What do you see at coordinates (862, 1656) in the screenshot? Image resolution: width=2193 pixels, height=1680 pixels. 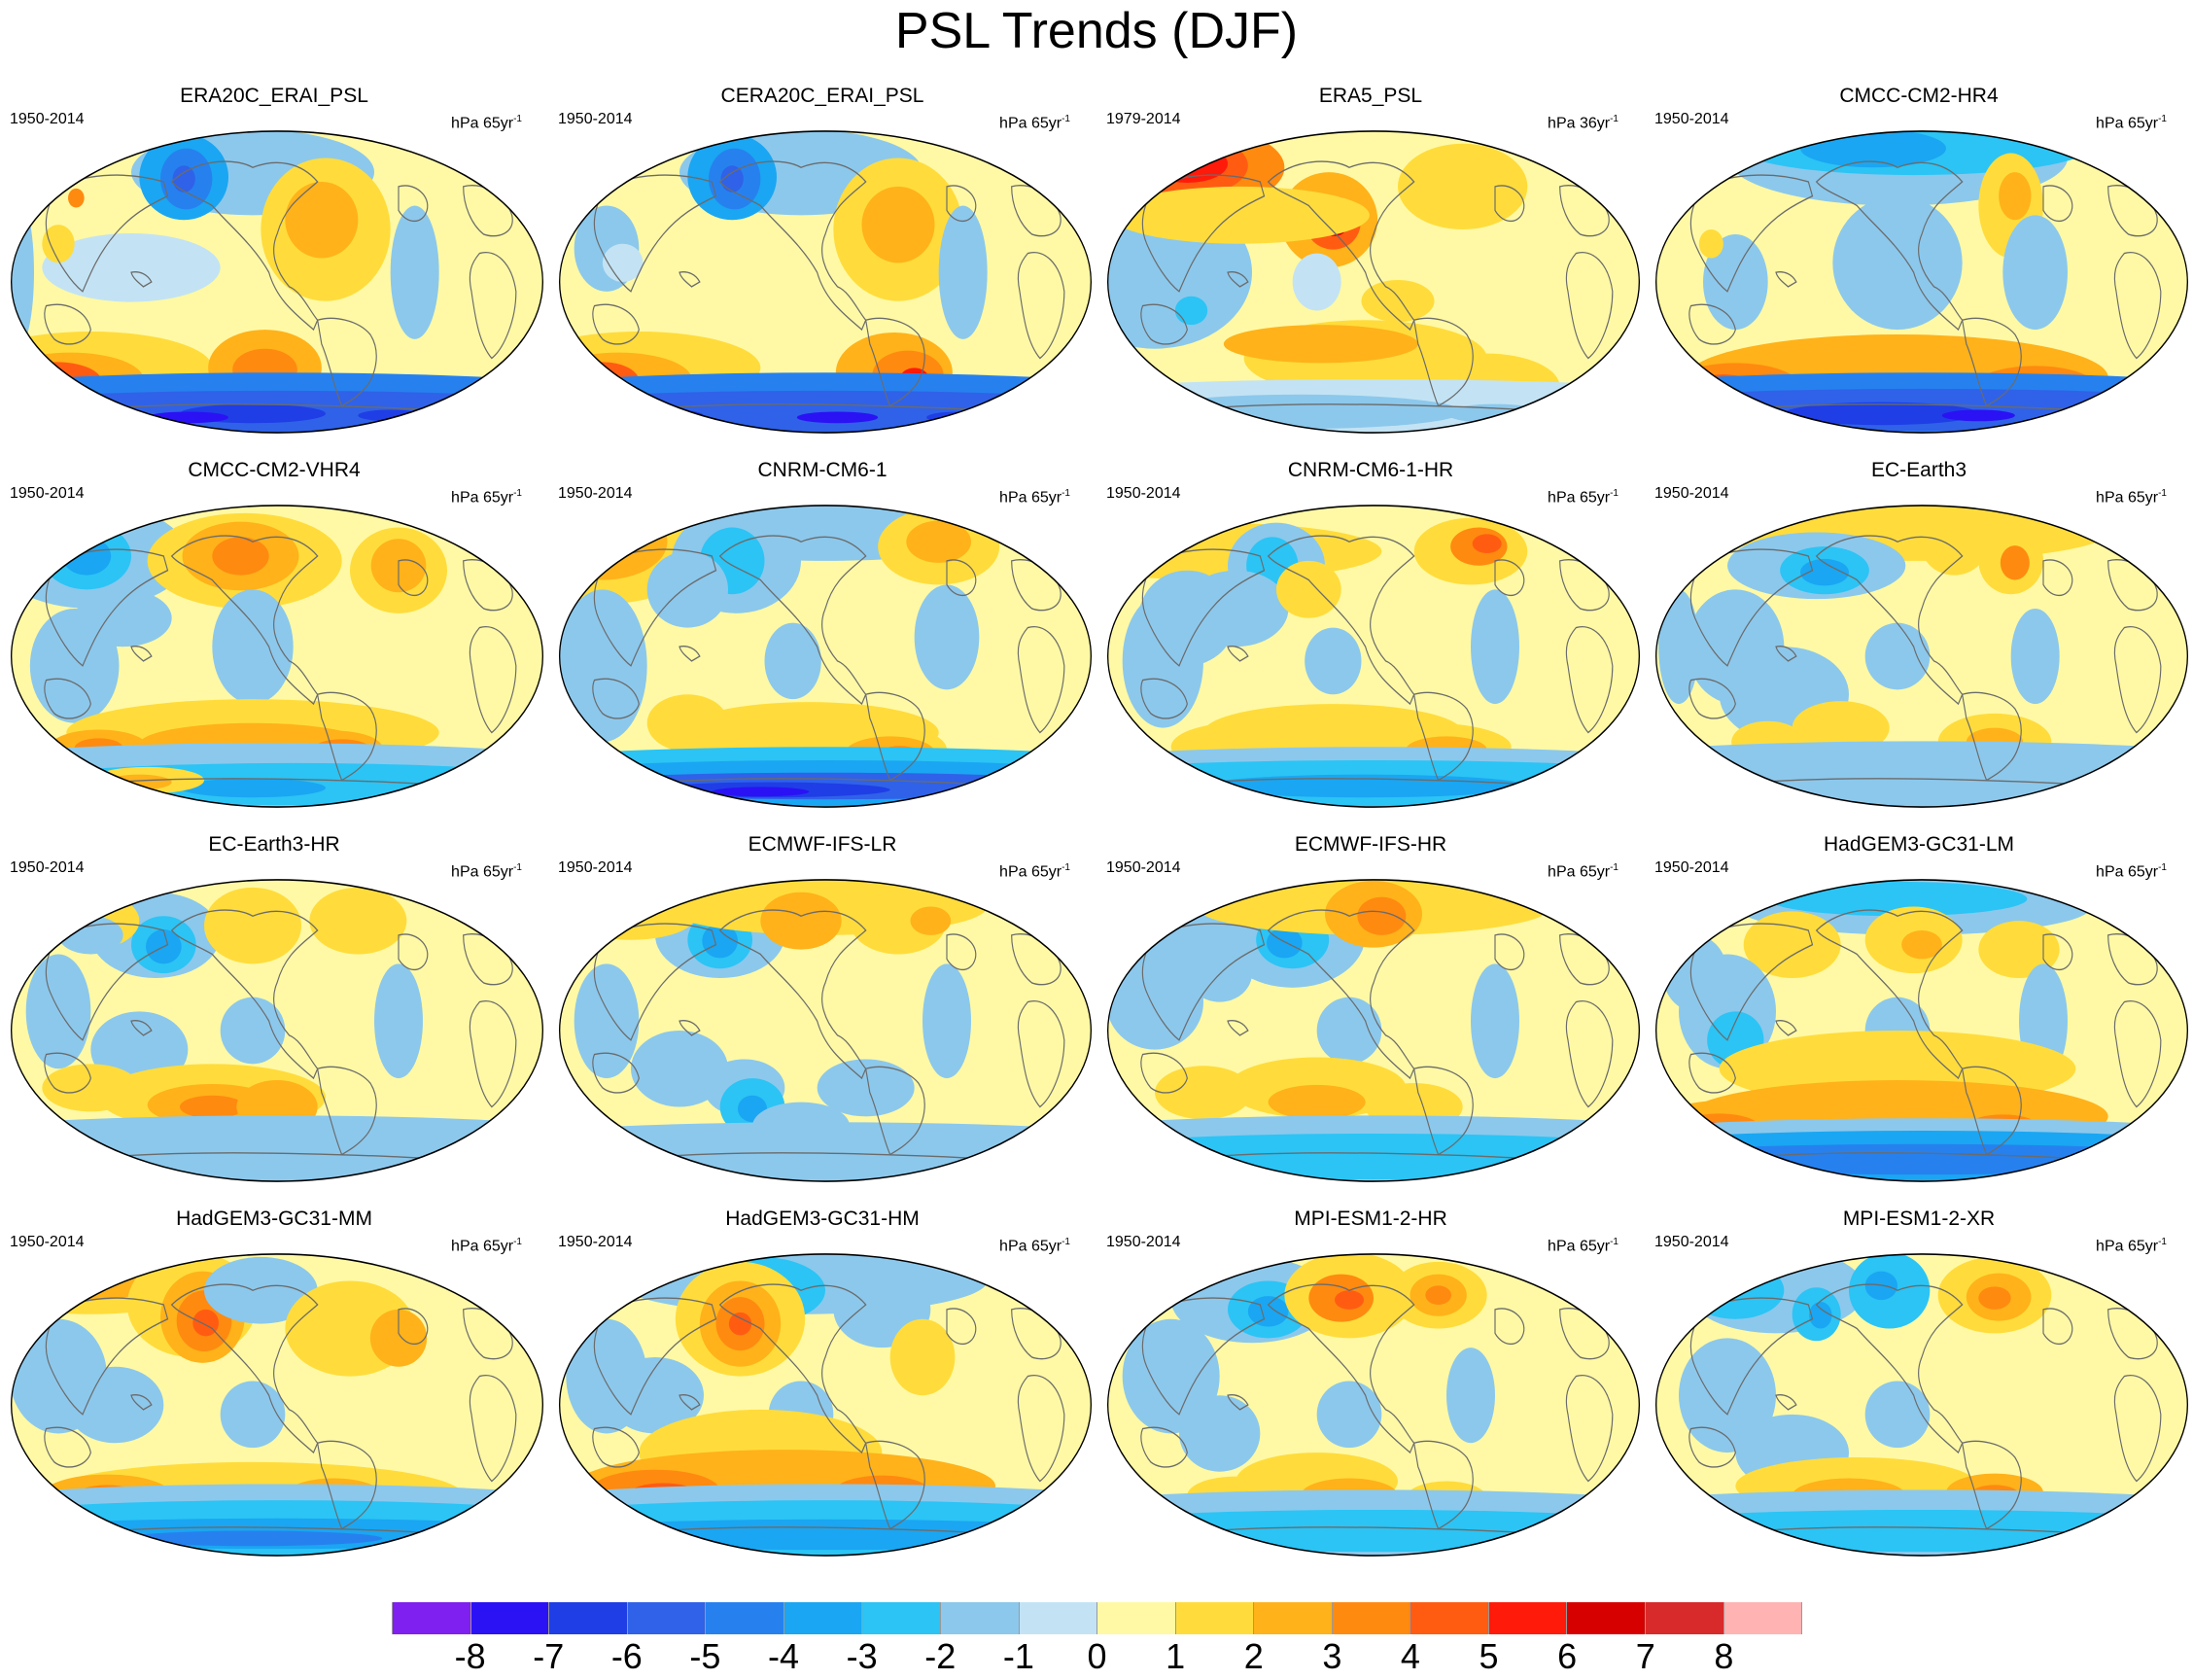 I see `colorbar-label: -3` at bounding box center [862, 1656].